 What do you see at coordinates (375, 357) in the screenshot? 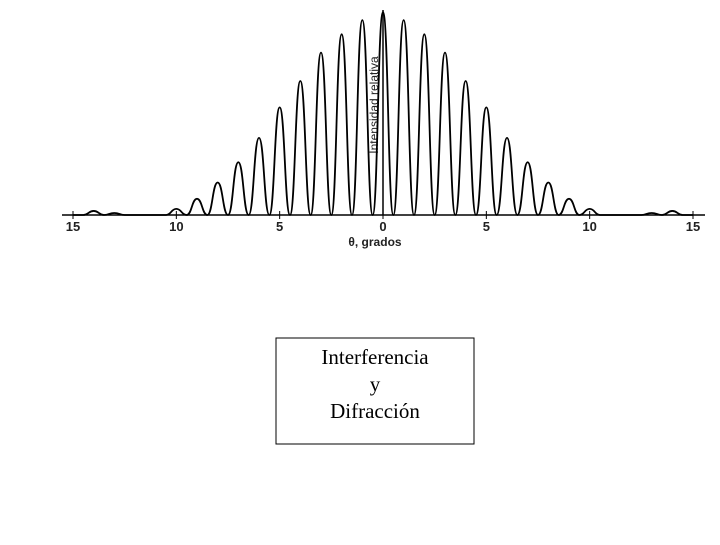
I see `caption-line: Interferencia` at bounding box center [375, 357].